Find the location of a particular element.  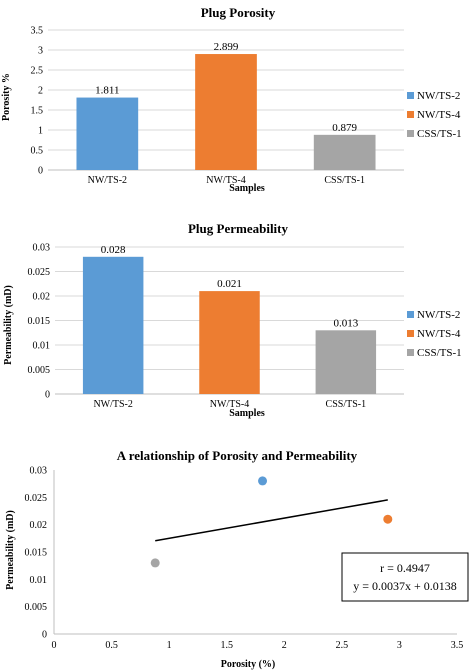

relationship-y-tick-label: 0.02 is located at coordinates (39, 525).